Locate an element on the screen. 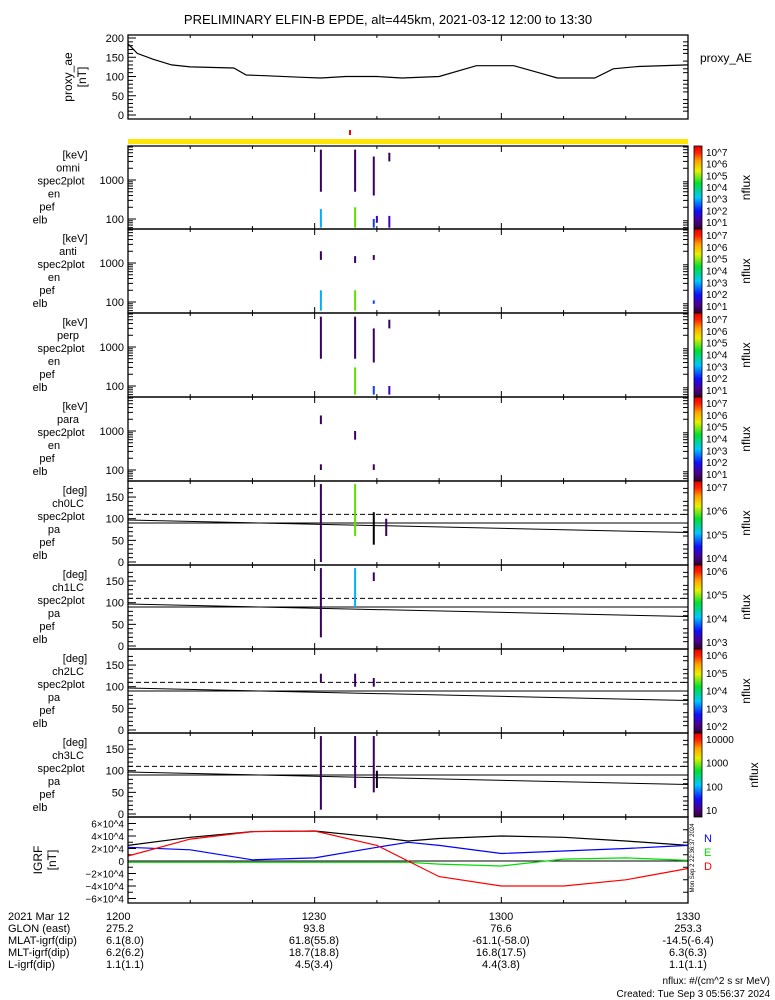  ephemeris-value: -14.5(-6.4) is located at coordinates (687, 941).